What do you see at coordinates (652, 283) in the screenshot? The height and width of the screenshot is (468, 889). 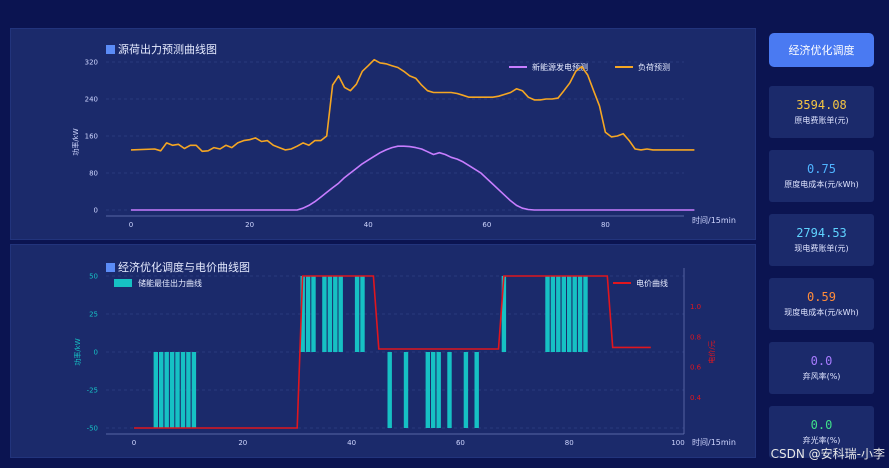 I see `legend-label: 电价曲线` at bounding box center [652, 283].